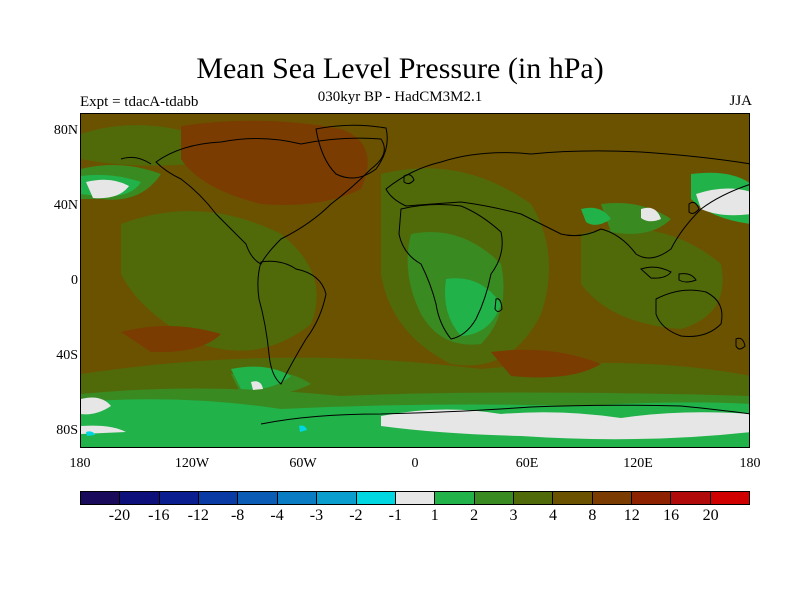  Describe the element at coordinates (400, 68) in the screenshot. I see `map-title: Mean Sea Level Pressure (in hPa)` at that location.